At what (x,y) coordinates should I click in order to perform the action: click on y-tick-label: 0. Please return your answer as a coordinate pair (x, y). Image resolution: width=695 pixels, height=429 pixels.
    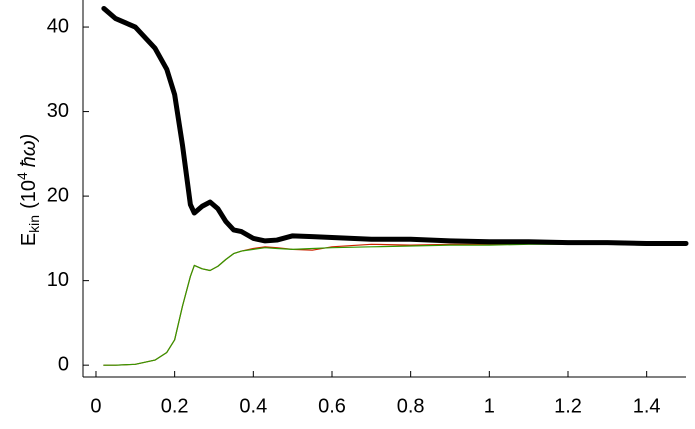
    Looking at the image, I should click on (63, 364).